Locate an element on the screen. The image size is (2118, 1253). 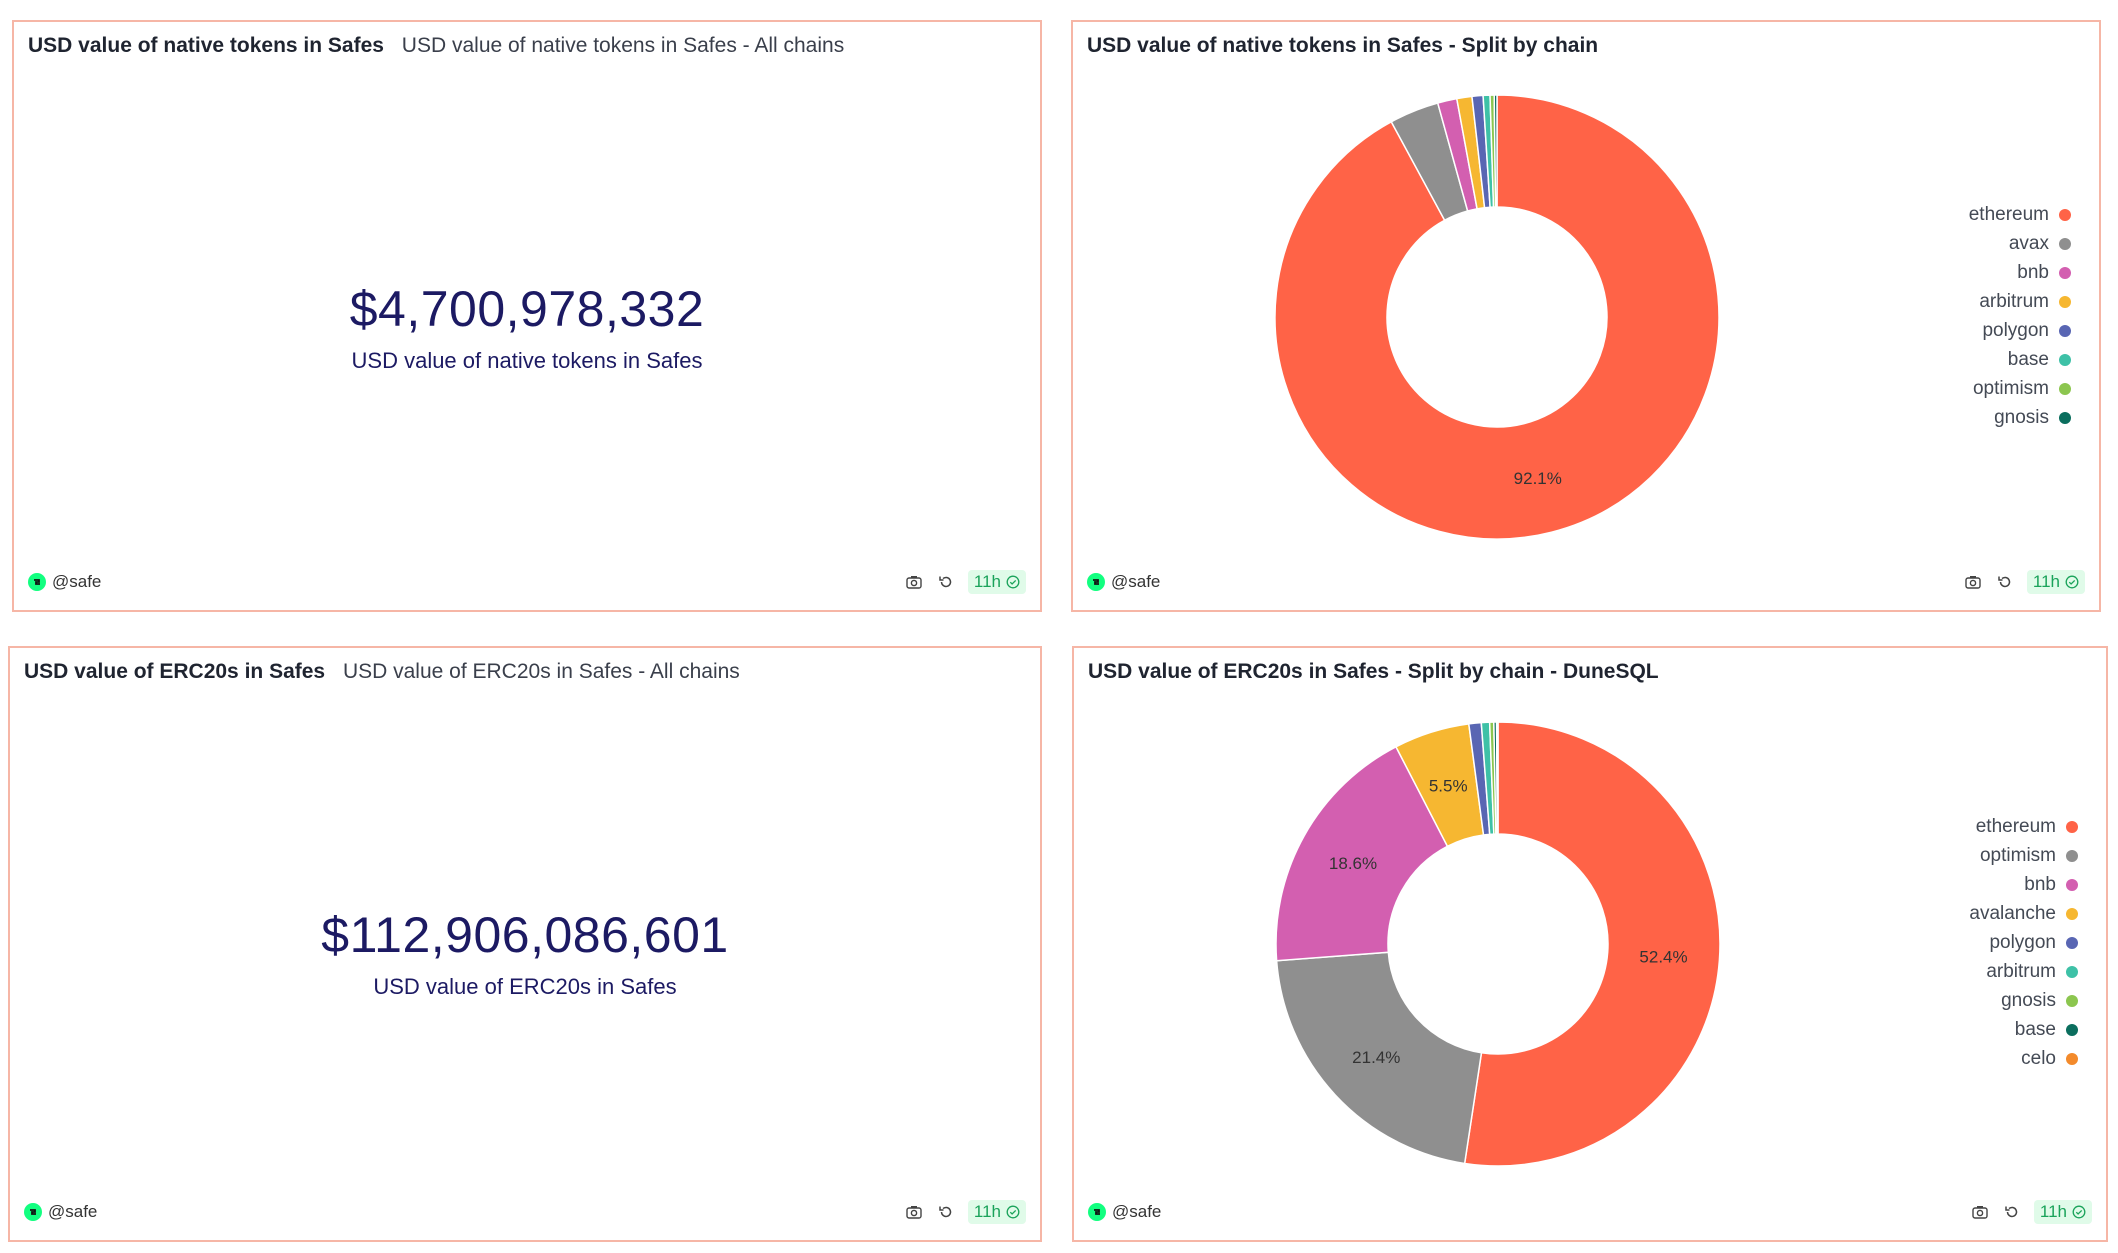
legend-label: bnb is located at coordinates (2033, 272).